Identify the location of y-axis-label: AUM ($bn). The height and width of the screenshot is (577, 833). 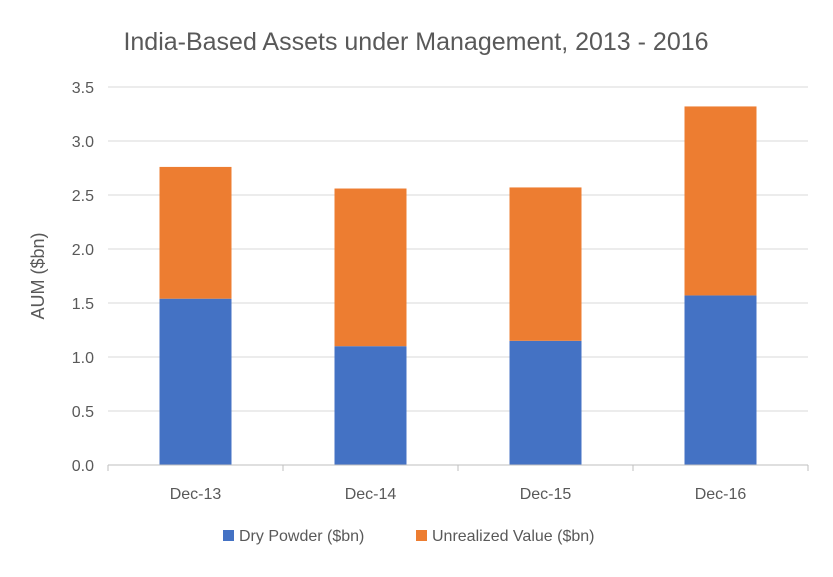
(38, 275).